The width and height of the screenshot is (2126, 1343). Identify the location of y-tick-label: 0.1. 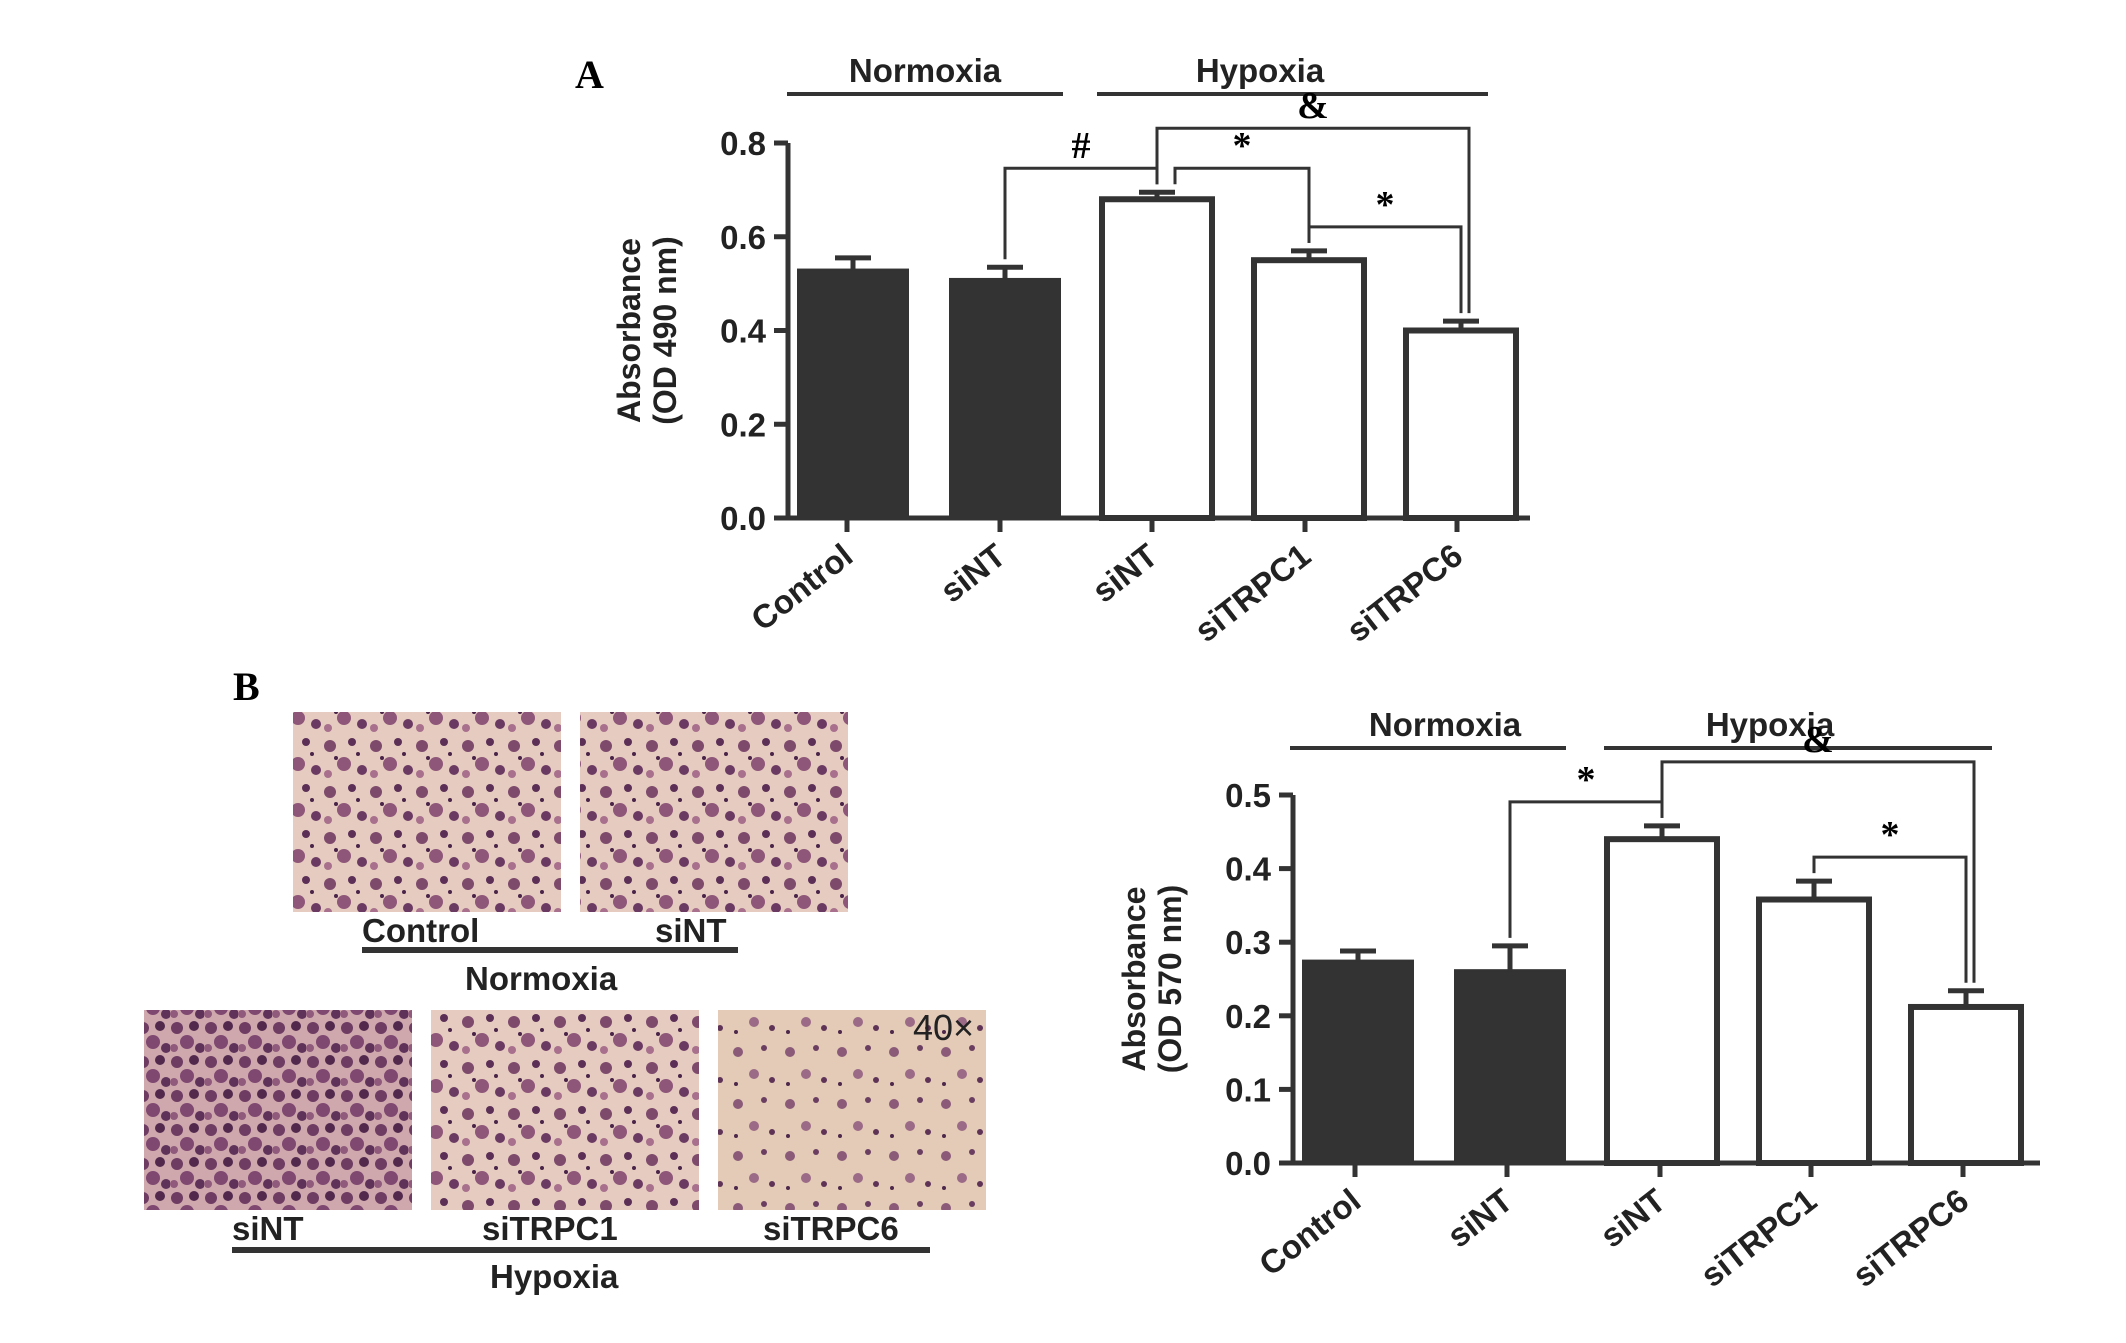
(1248, 1089).